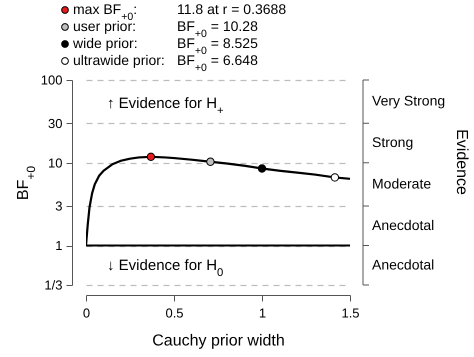 The height and width of the screenshot is (357, 474). What do you see at coordinates (105, 12) in the screenshot?
I see `legend-label: max BF$_{+0}$:` at bounding box center [105, 12].